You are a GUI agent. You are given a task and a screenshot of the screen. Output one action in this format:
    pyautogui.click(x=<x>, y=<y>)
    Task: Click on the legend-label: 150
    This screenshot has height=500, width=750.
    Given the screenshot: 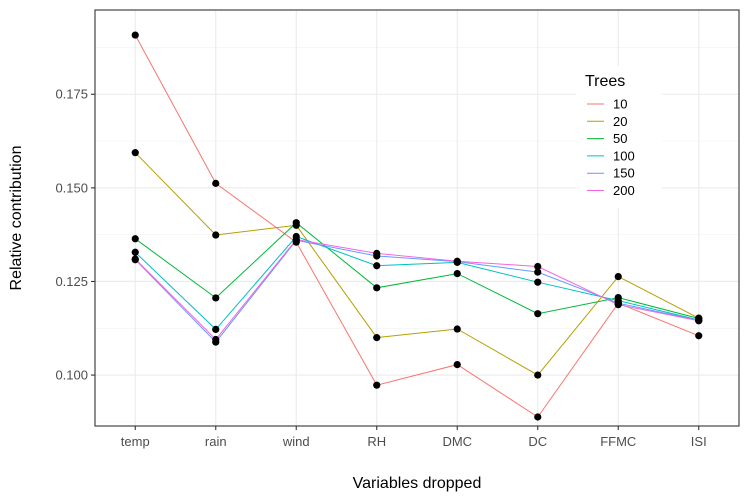 What is the action you would take?
    pyautogui.click(x=624, y=173)
    